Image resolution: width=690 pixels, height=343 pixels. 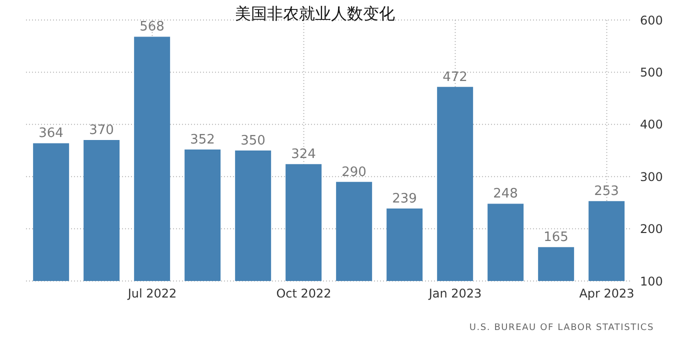 What do you see at coordinates (606, 192) in the screenshot?
I see `data-label: 253` at bounding box center [606, 192].